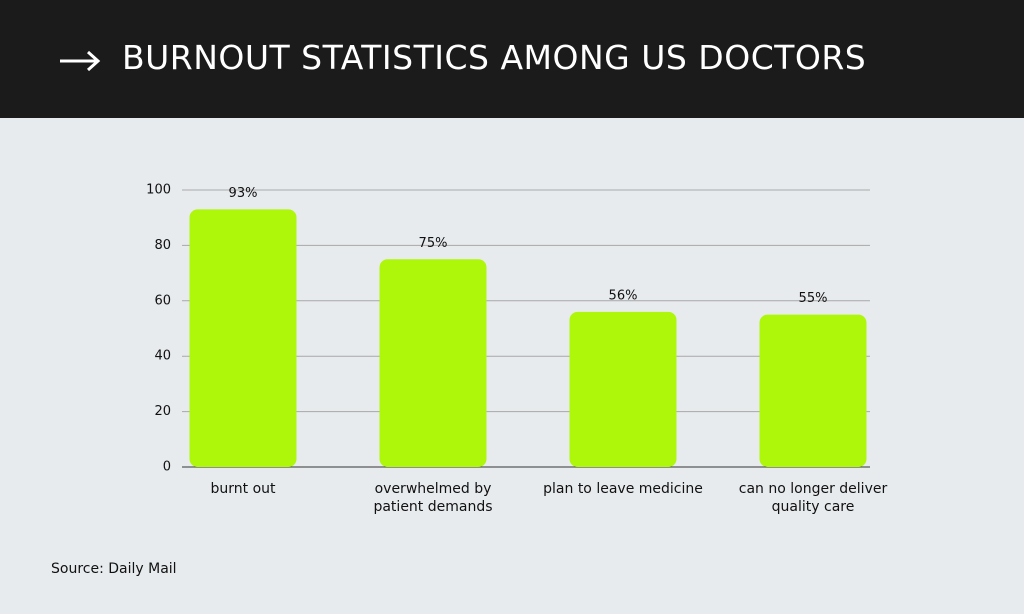 The width and height of the screenshot is (1024, 614). What do you see at coordinates (162, 300) in the screenshot?
I see `y-tick-label: 60` at bounding box center [162, 300].